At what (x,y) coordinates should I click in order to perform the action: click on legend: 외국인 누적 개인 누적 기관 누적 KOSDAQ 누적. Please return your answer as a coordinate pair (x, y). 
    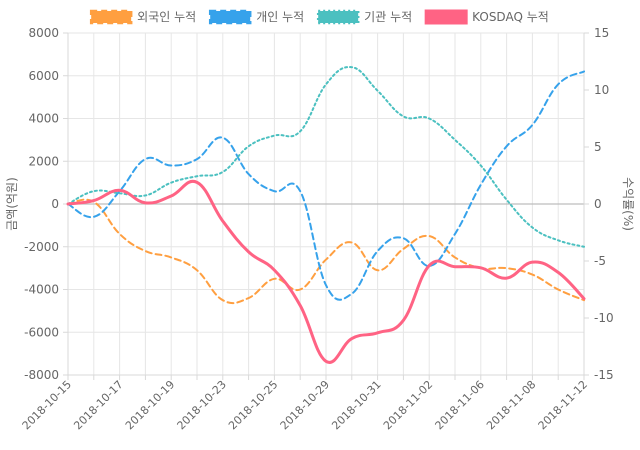
    Looking at the image, I should click on (319, 17).